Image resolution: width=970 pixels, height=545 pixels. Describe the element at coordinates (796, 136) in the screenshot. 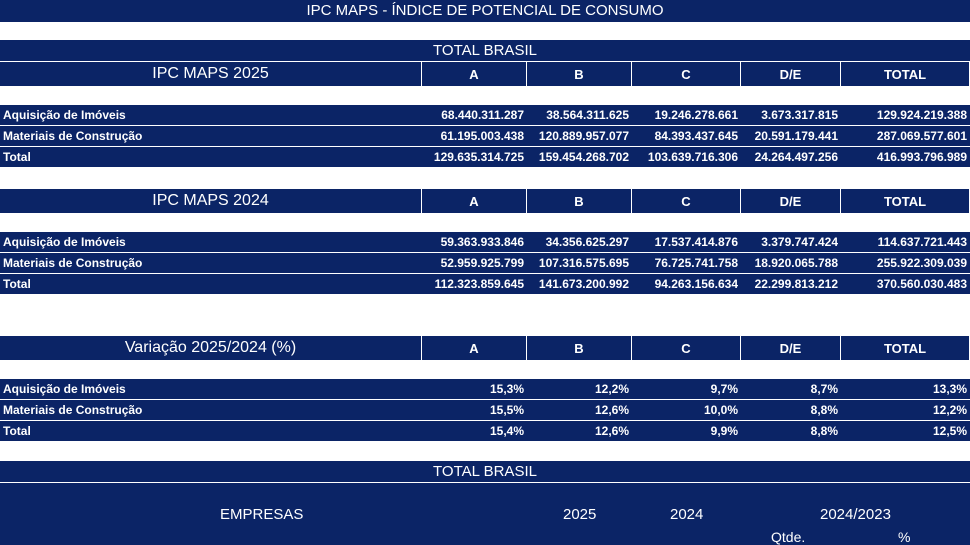

I see `cell-de: 20.591.179.441` at that location.